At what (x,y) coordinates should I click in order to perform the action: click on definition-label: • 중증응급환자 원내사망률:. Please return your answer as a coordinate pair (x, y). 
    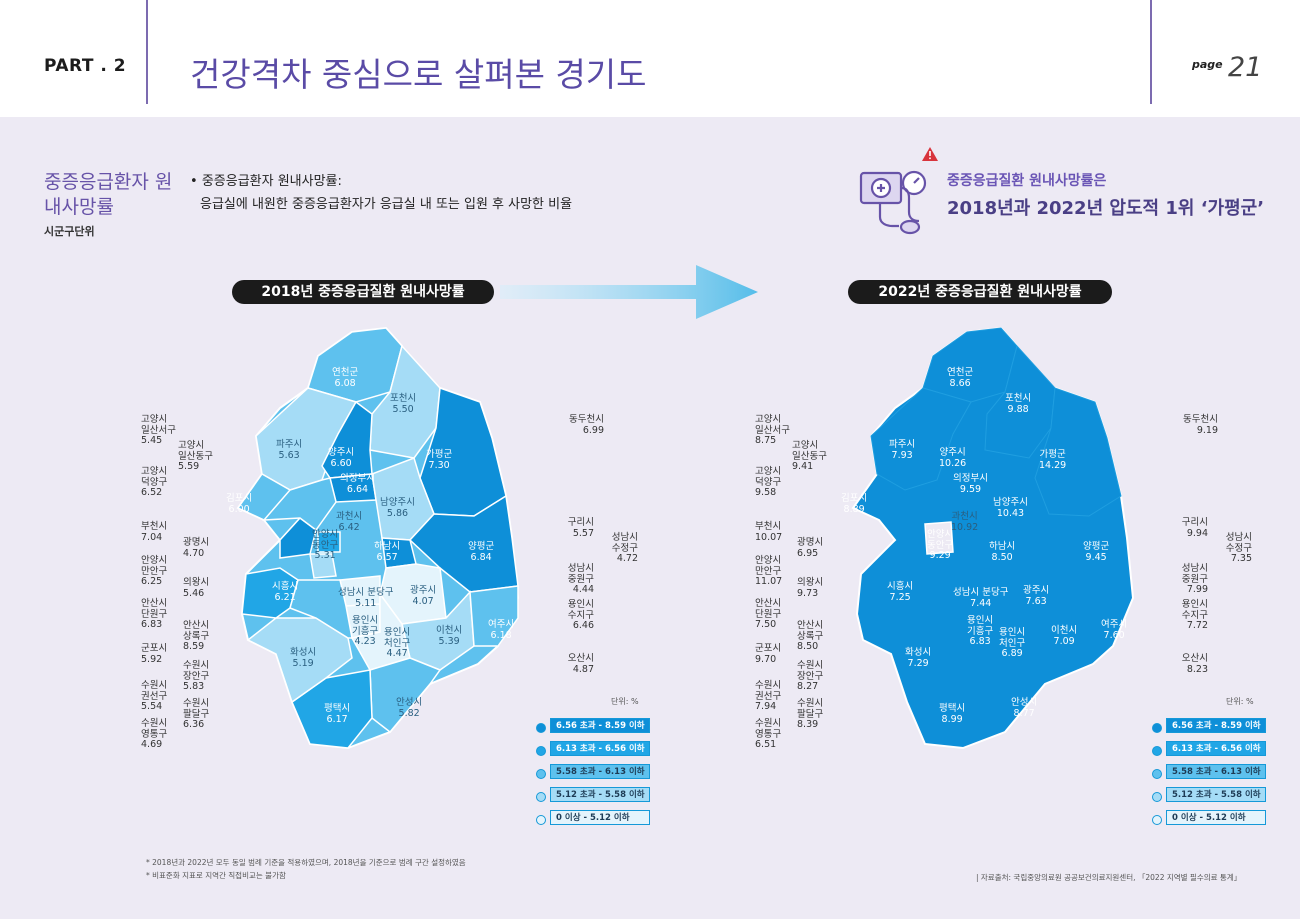
    Looking at the image, I should click on (266, 181).